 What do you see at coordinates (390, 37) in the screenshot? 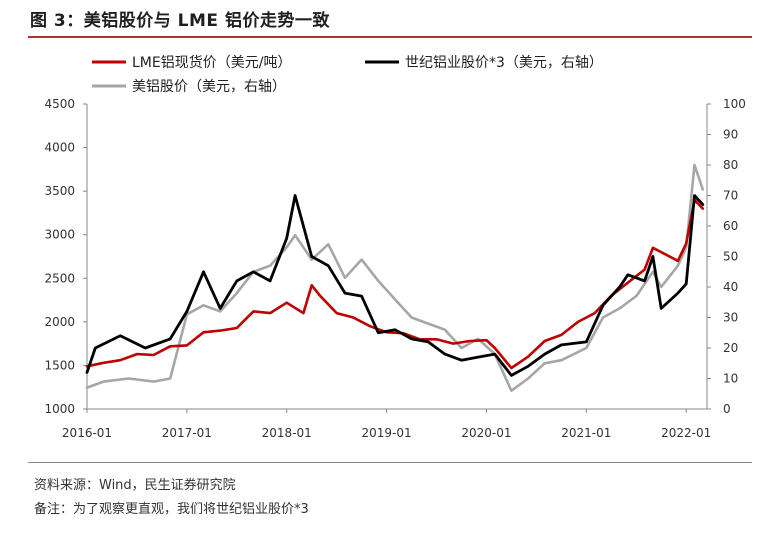
I see `title-divider` at bounding box center [390, 37].